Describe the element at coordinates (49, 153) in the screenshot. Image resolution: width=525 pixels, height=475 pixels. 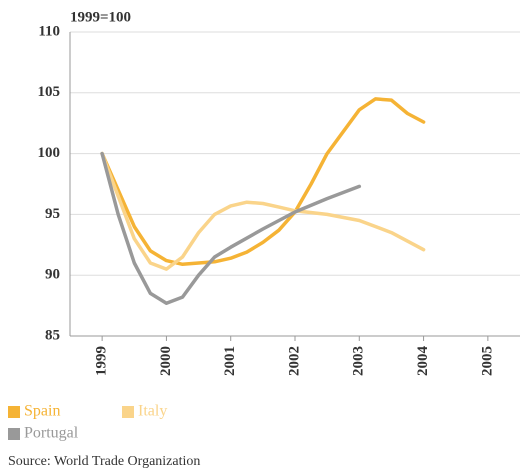
I see `y-tick-label: 100` at that location.